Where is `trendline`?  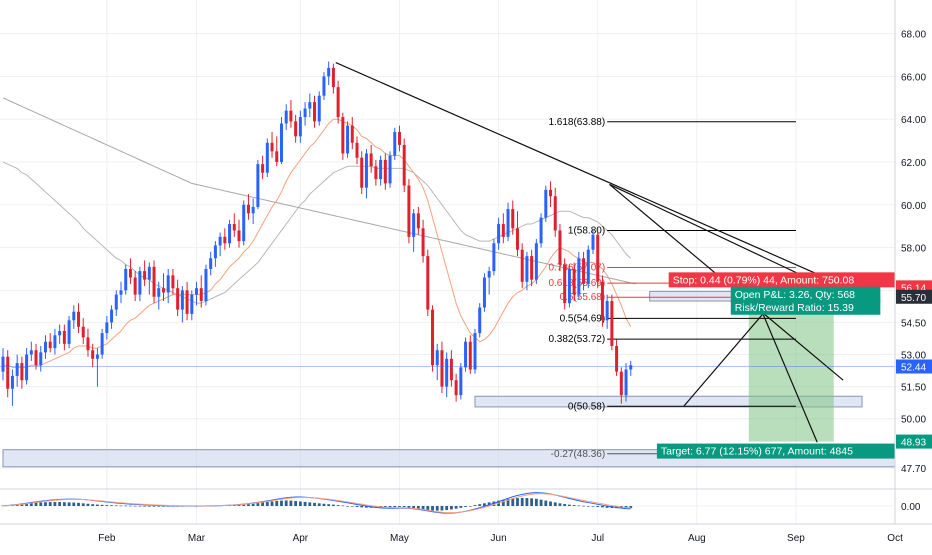 trendline is located at coordinates (723, 360).